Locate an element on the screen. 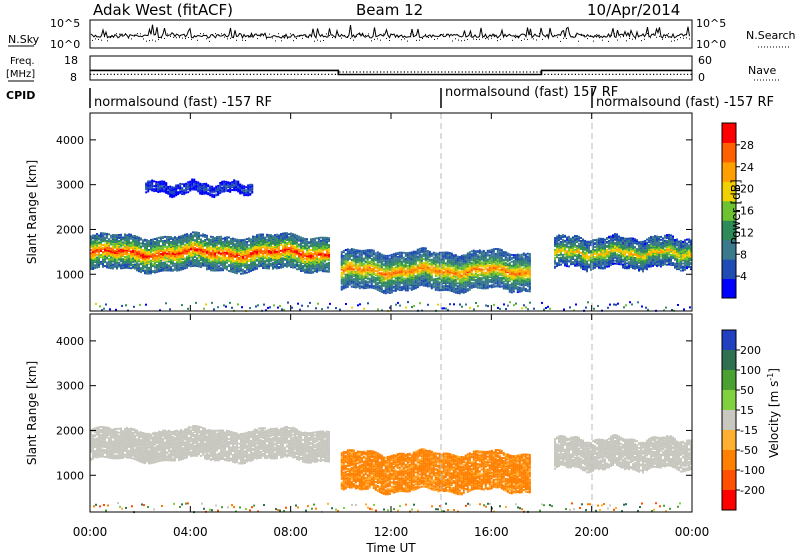 The image size is (800, 554). noise-right-tick-bottom: 10^0 is located at coordinates (711, 44).